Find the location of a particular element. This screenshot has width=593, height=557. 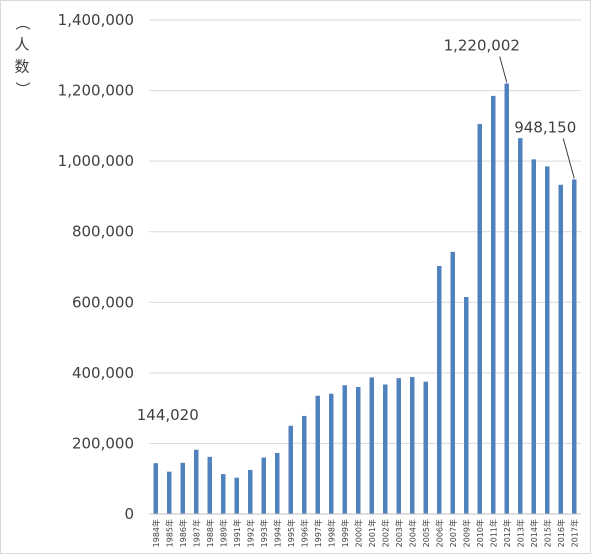

x-tick-label: 1997年 is located at coordinates (318, 533).